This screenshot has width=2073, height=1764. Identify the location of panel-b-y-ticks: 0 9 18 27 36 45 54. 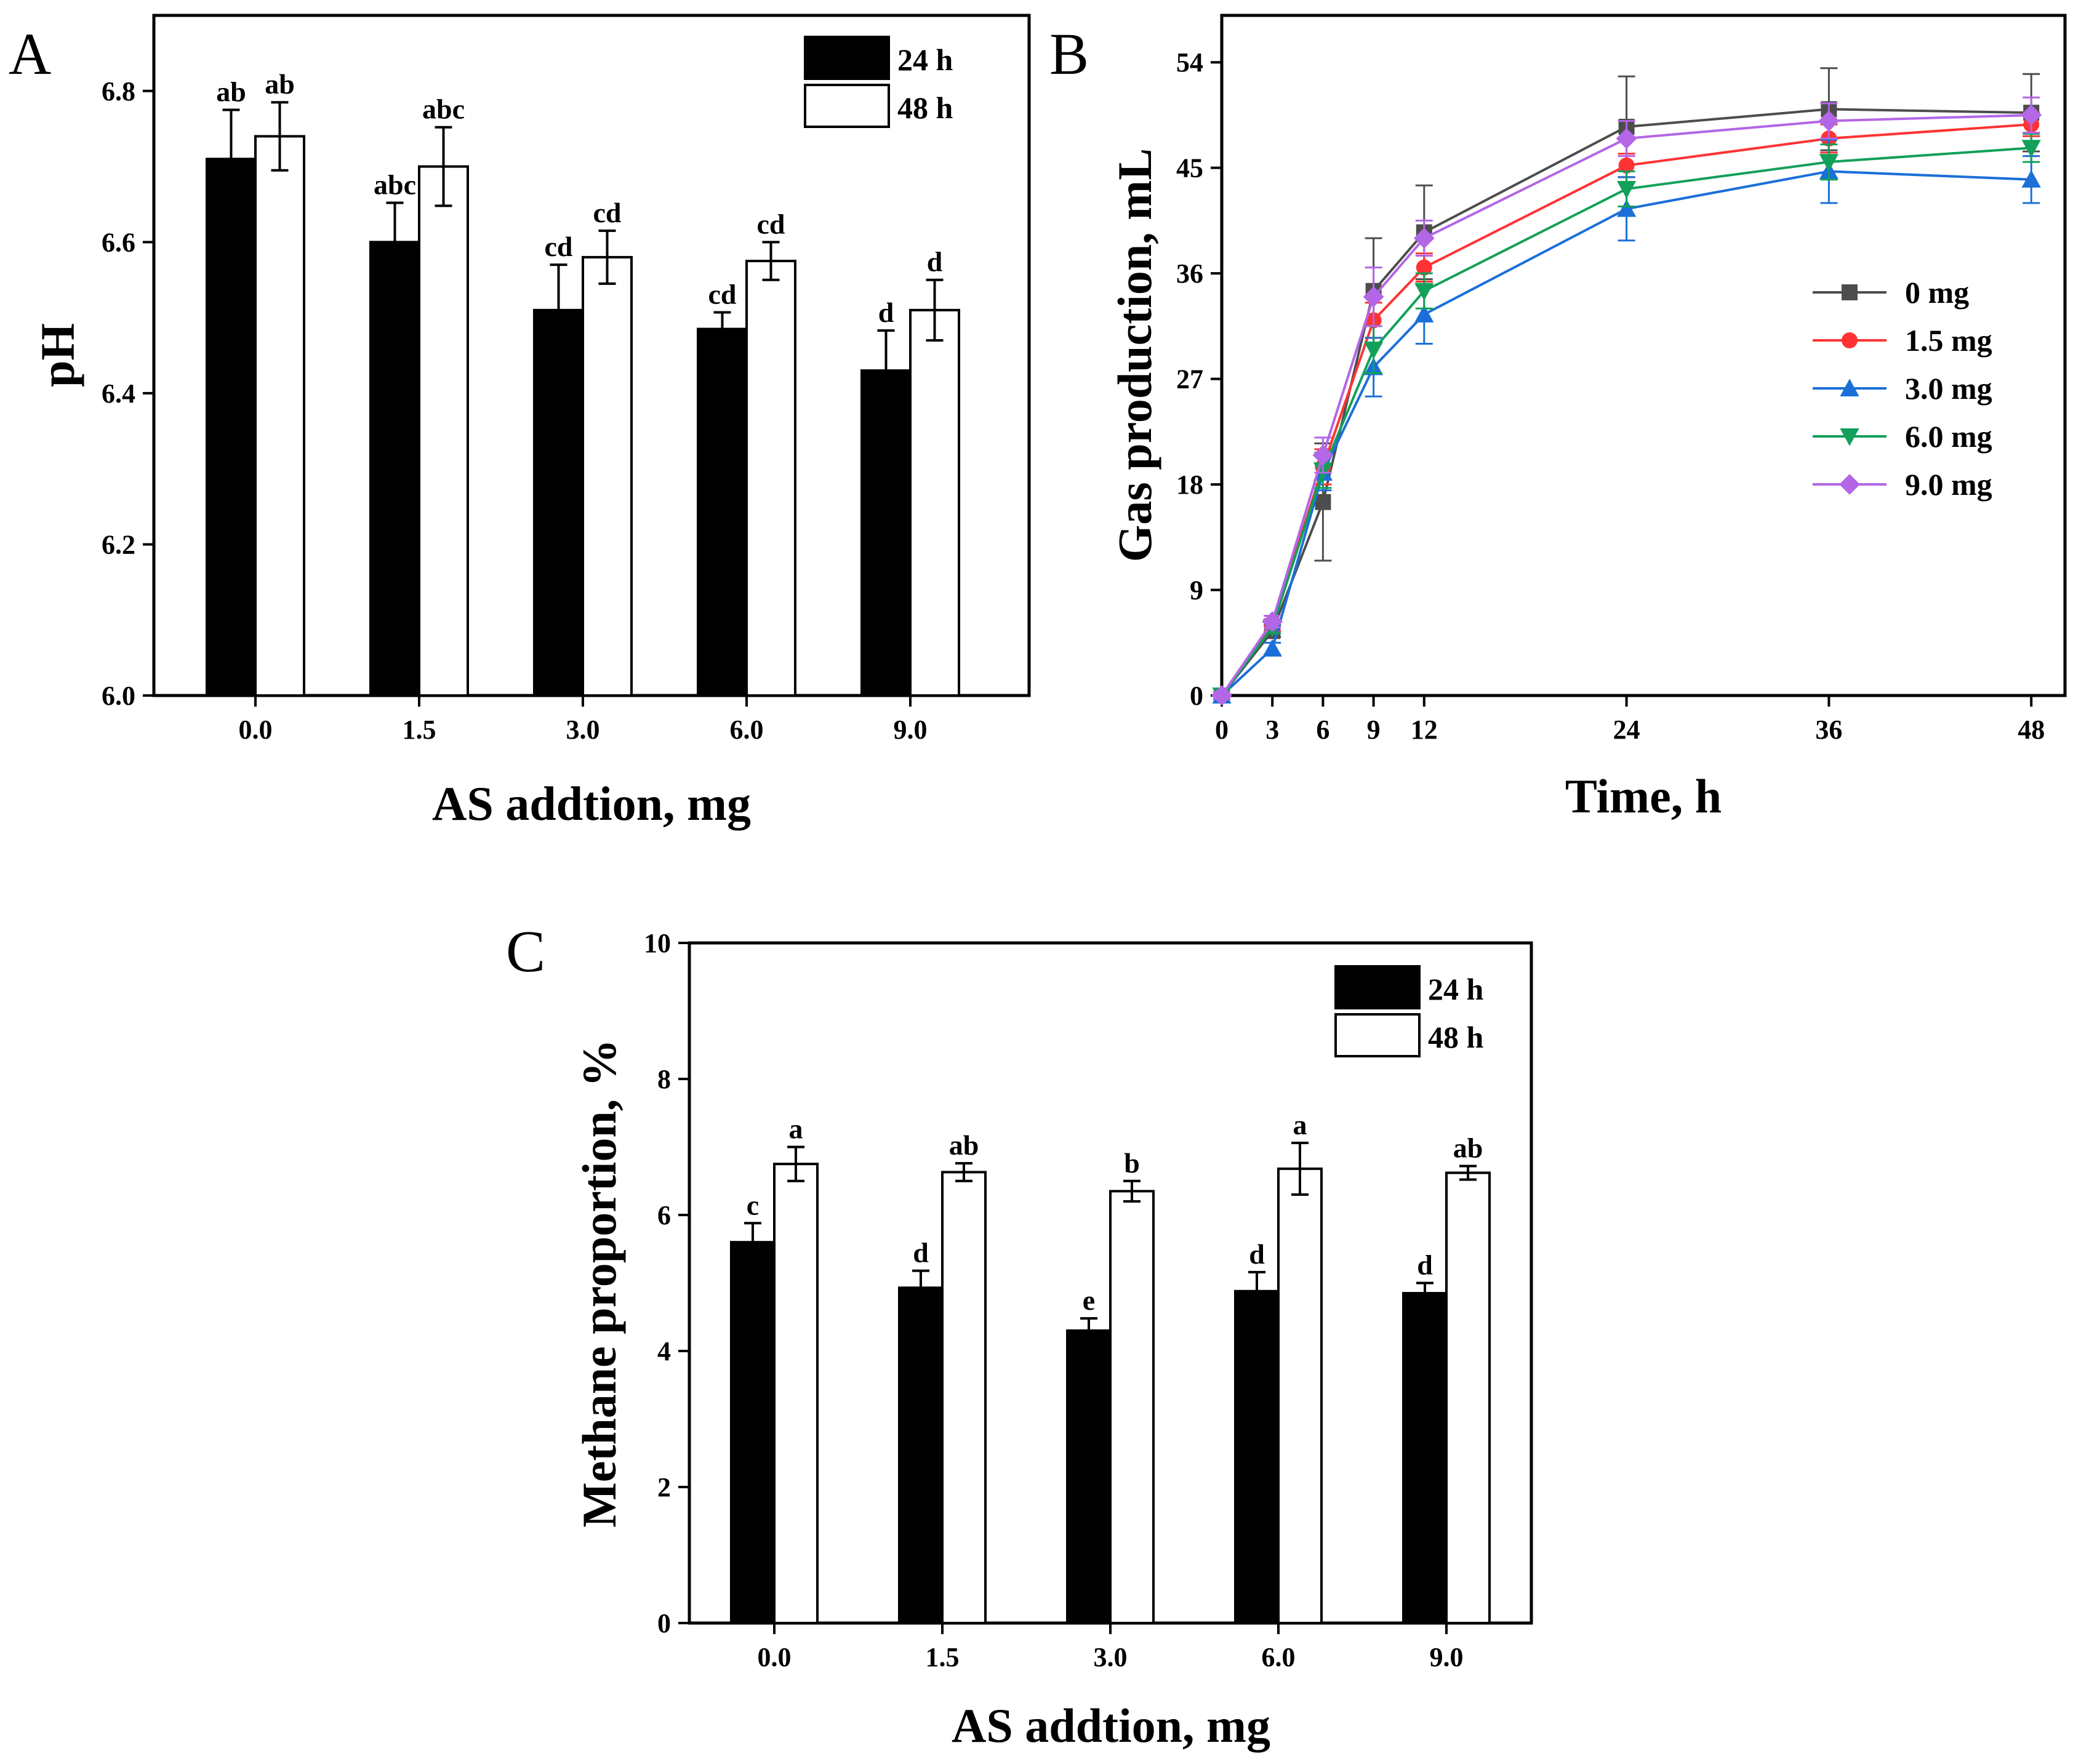
(1199, 379).